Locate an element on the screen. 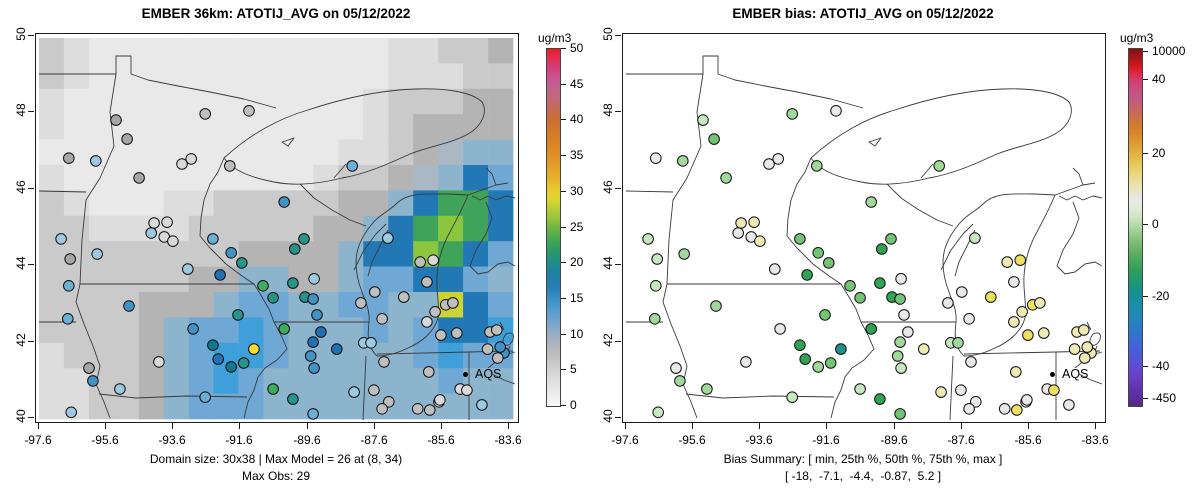  colorbar-tick-label: 10 is located at coordinates (577, 334).